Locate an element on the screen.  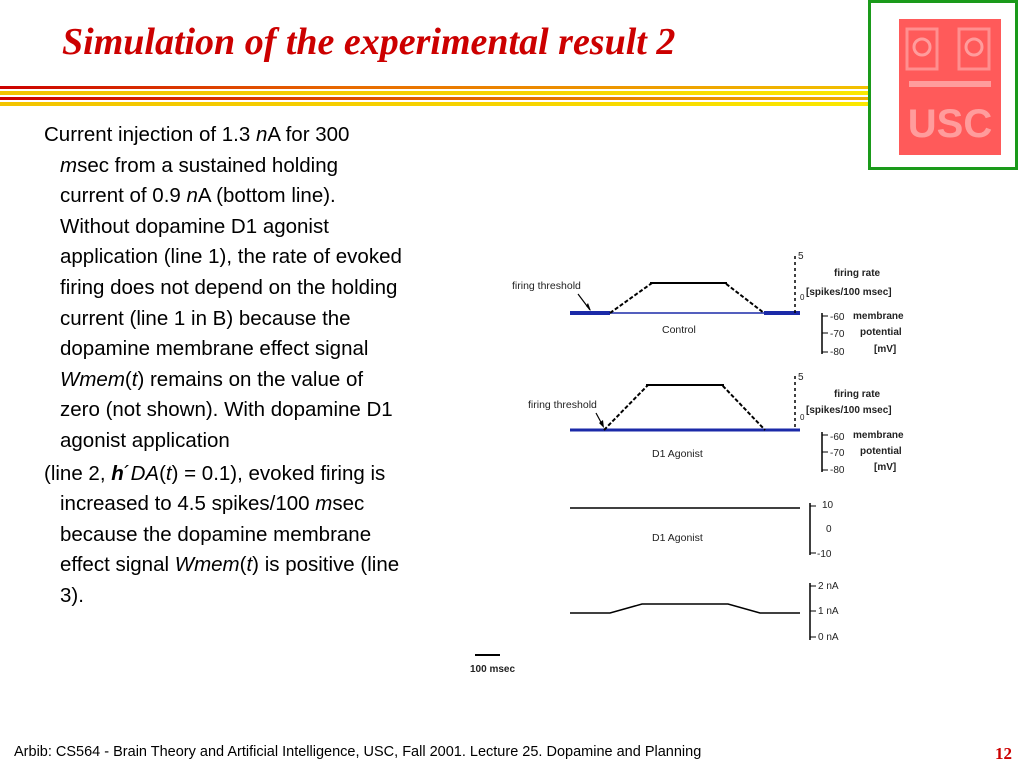
text-run: ´ is located at coordinates (127, 473).